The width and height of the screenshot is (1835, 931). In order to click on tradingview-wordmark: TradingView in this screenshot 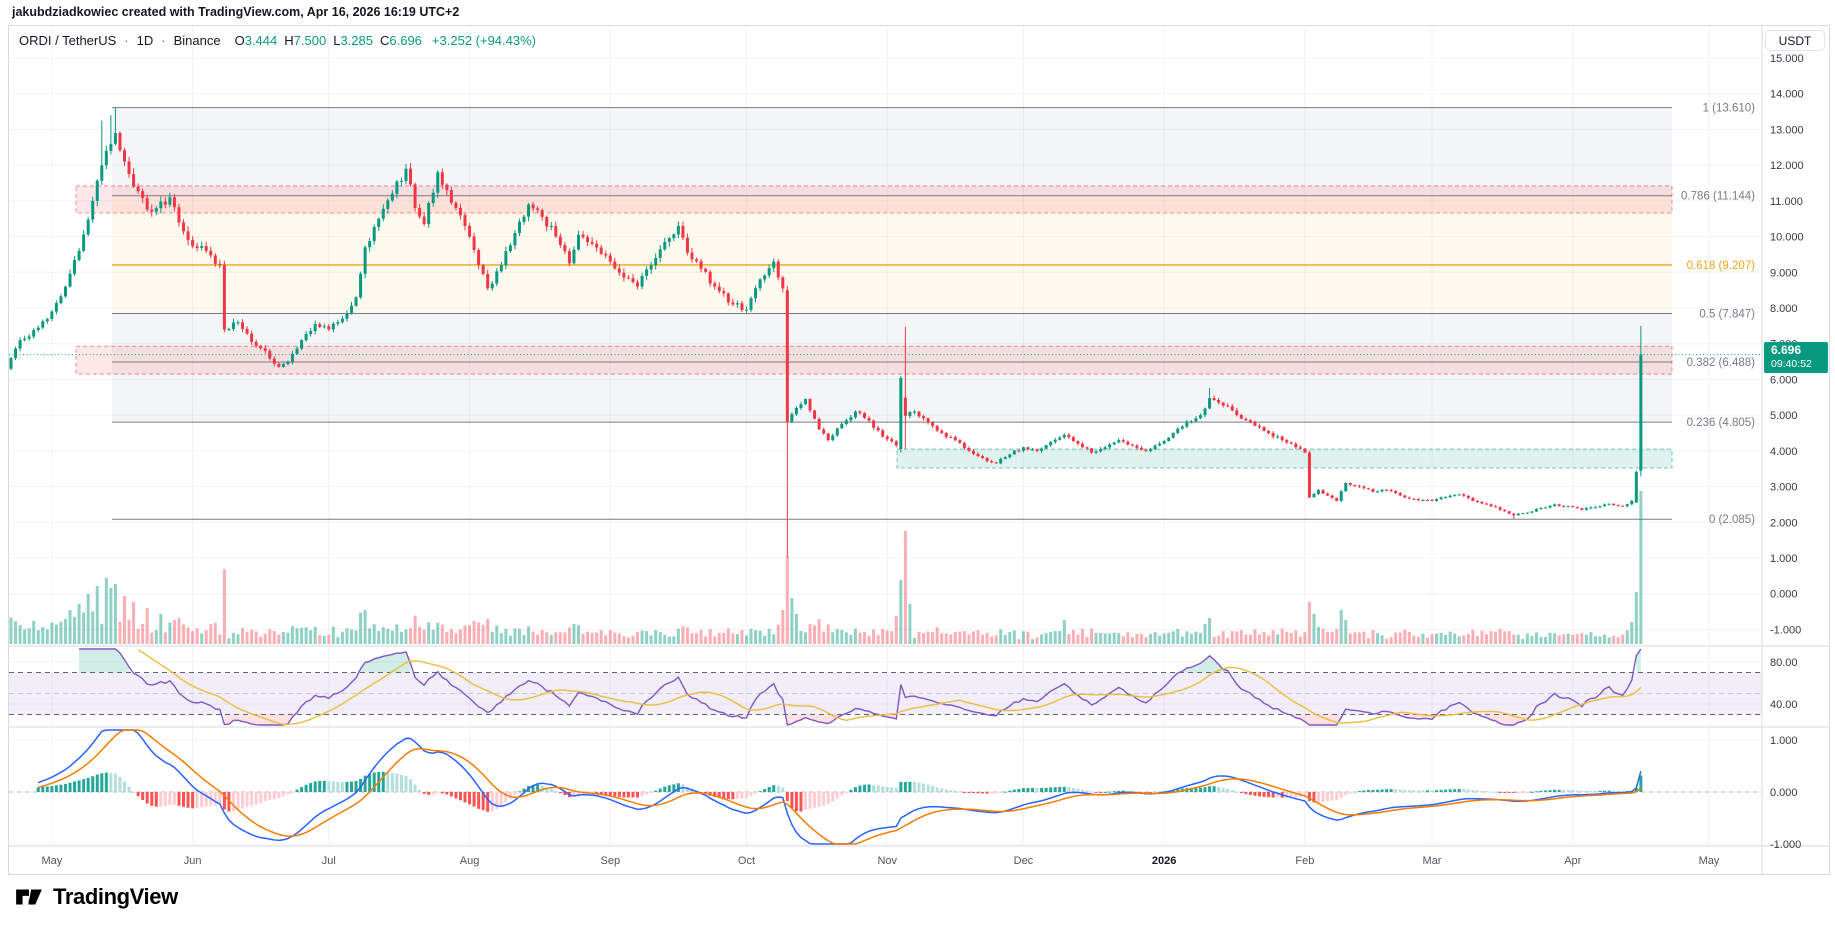, I will do `click(115, 896)`.